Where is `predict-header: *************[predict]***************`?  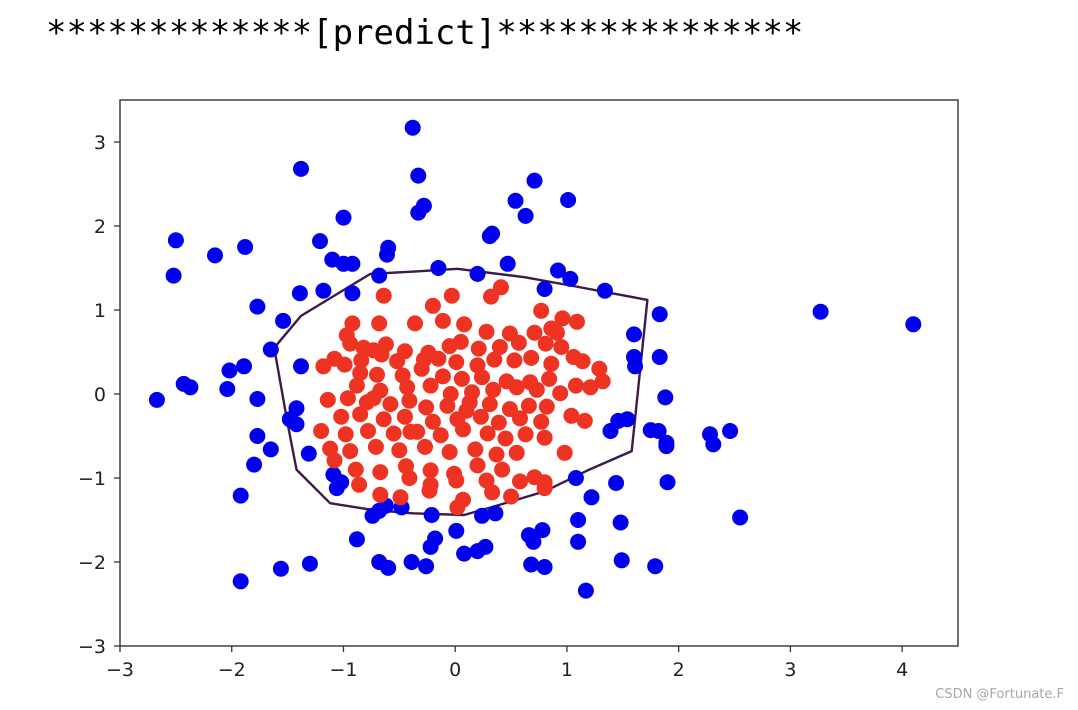
predict-header: *************[predict]*************** is located at coordinates (425, 33).